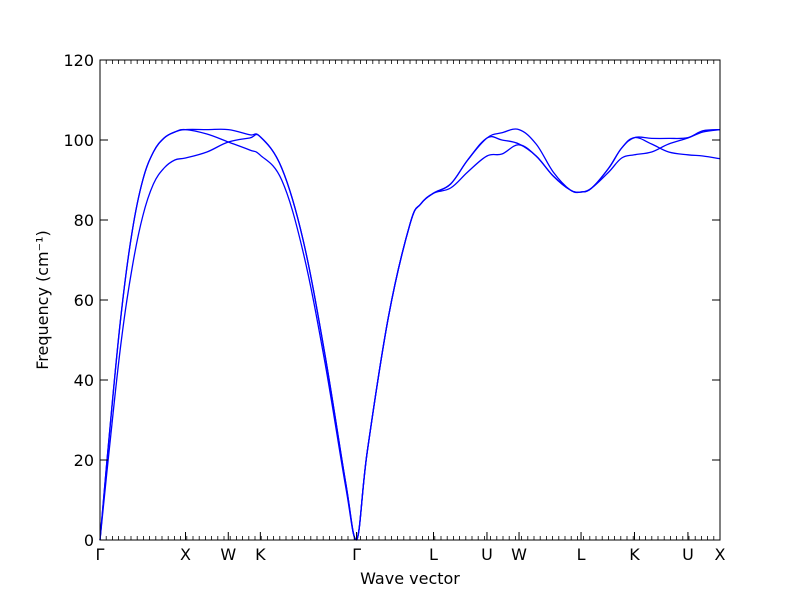  I want to click on x-axis-label: Wave vector, so click(410, 578).